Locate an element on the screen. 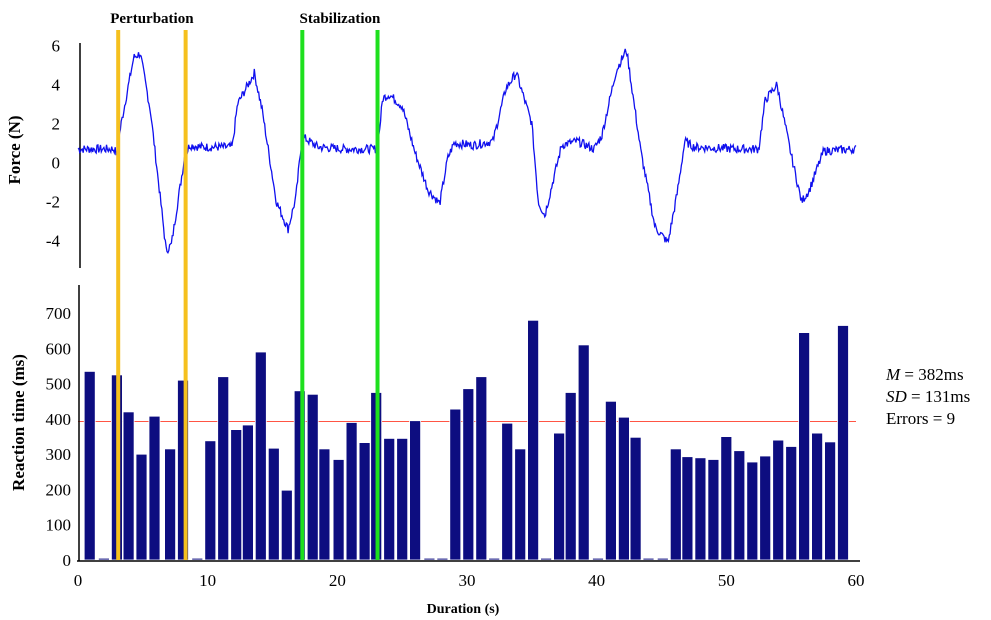  rt-y-tick-label: 0 is located at coordinates (67, 560).